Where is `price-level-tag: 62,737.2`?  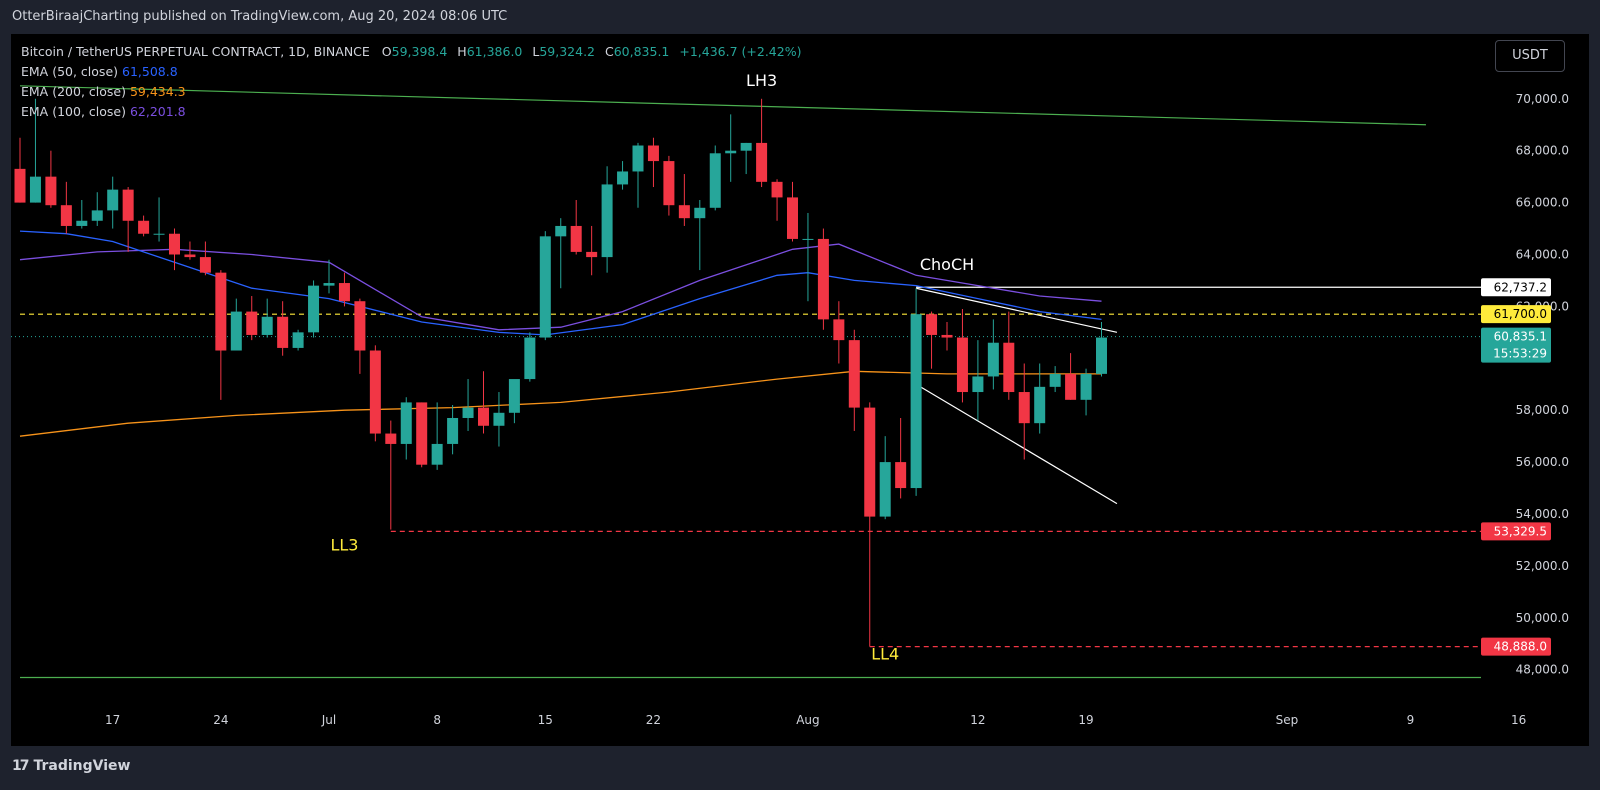 price-level-tag: 62,737.2 is located at coordinates (1520, 287).